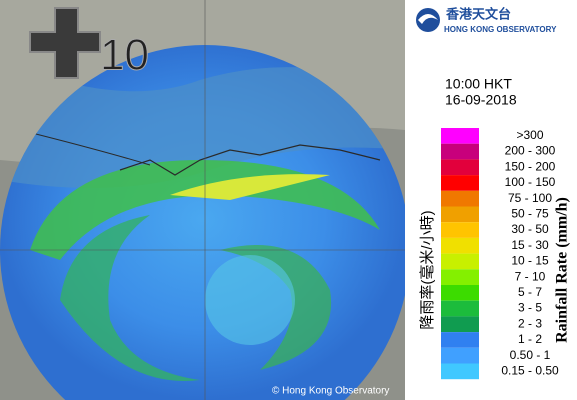 The width and height of the screenshot is (577, 400). Describe the element at coordinates (124, 55) in the screenshot. I see `overlay-offset: 10` at that location.